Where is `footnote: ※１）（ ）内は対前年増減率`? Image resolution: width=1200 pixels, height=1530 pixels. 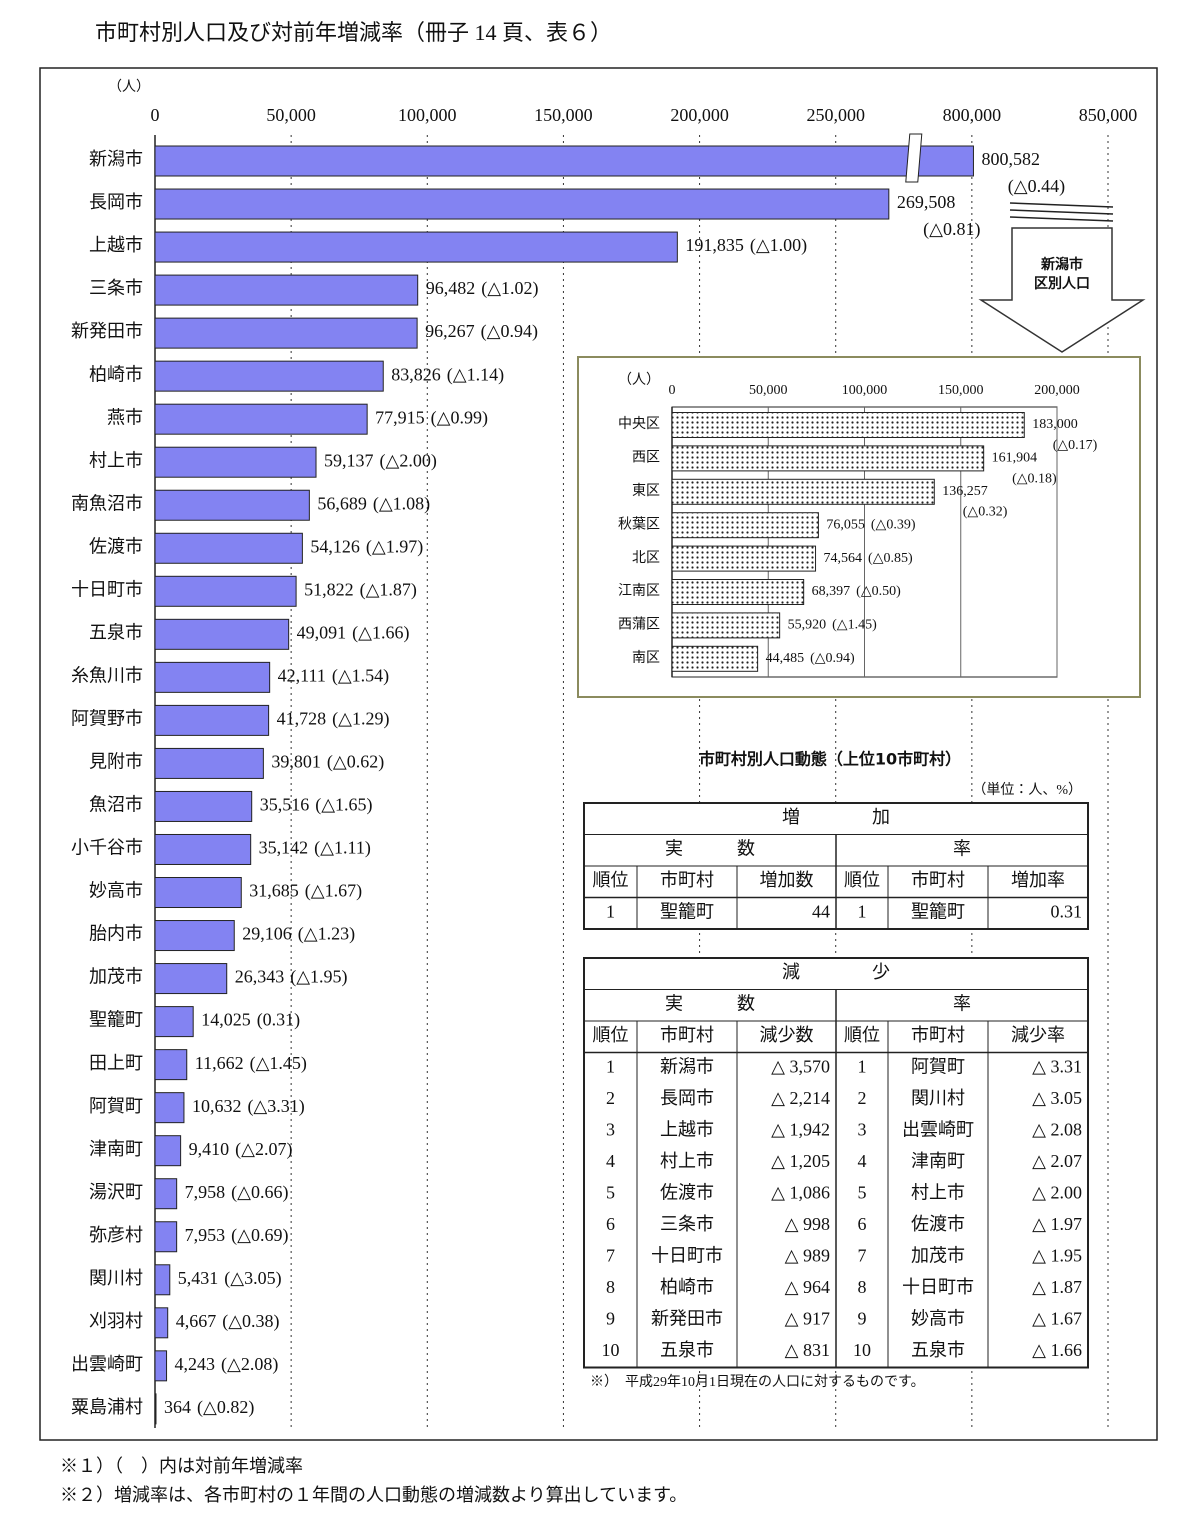
footnote: ※１）（ ）内は対前年増減率 is located at coordinates (181, 1466).